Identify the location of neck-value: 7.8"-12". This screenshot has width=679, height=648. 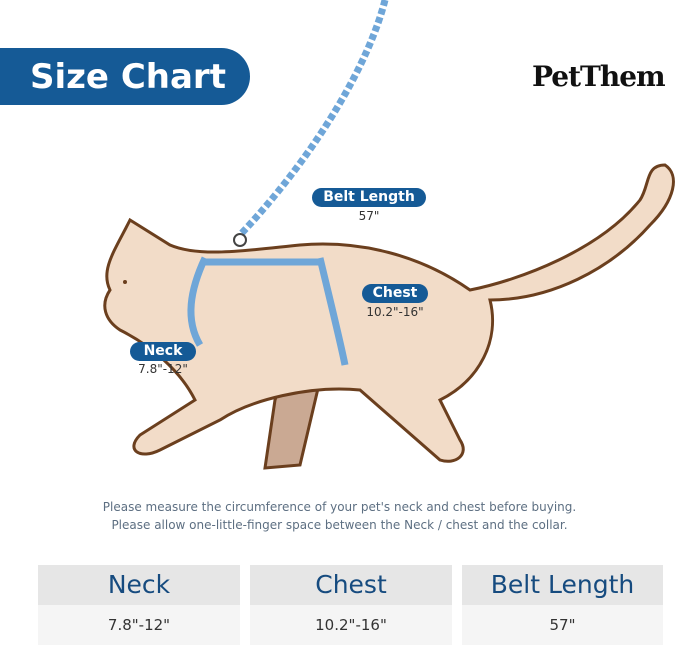
(163, 369).